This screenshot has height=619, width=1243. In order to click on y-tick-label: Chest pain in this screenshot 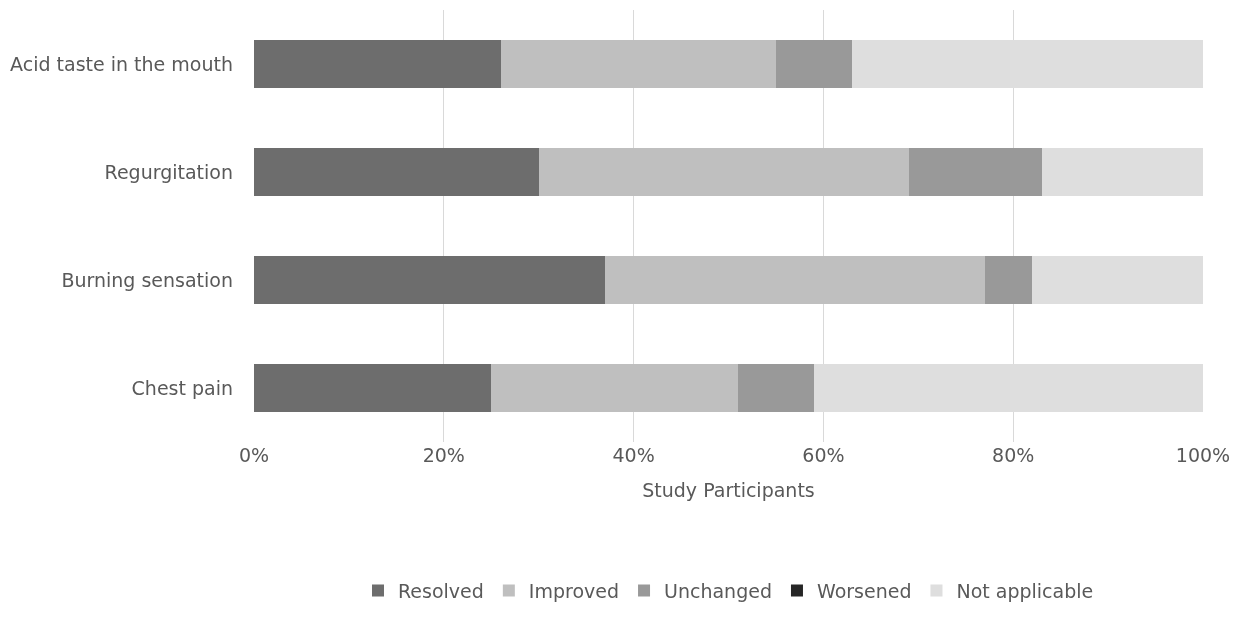, I will do `click(182, 387)`.